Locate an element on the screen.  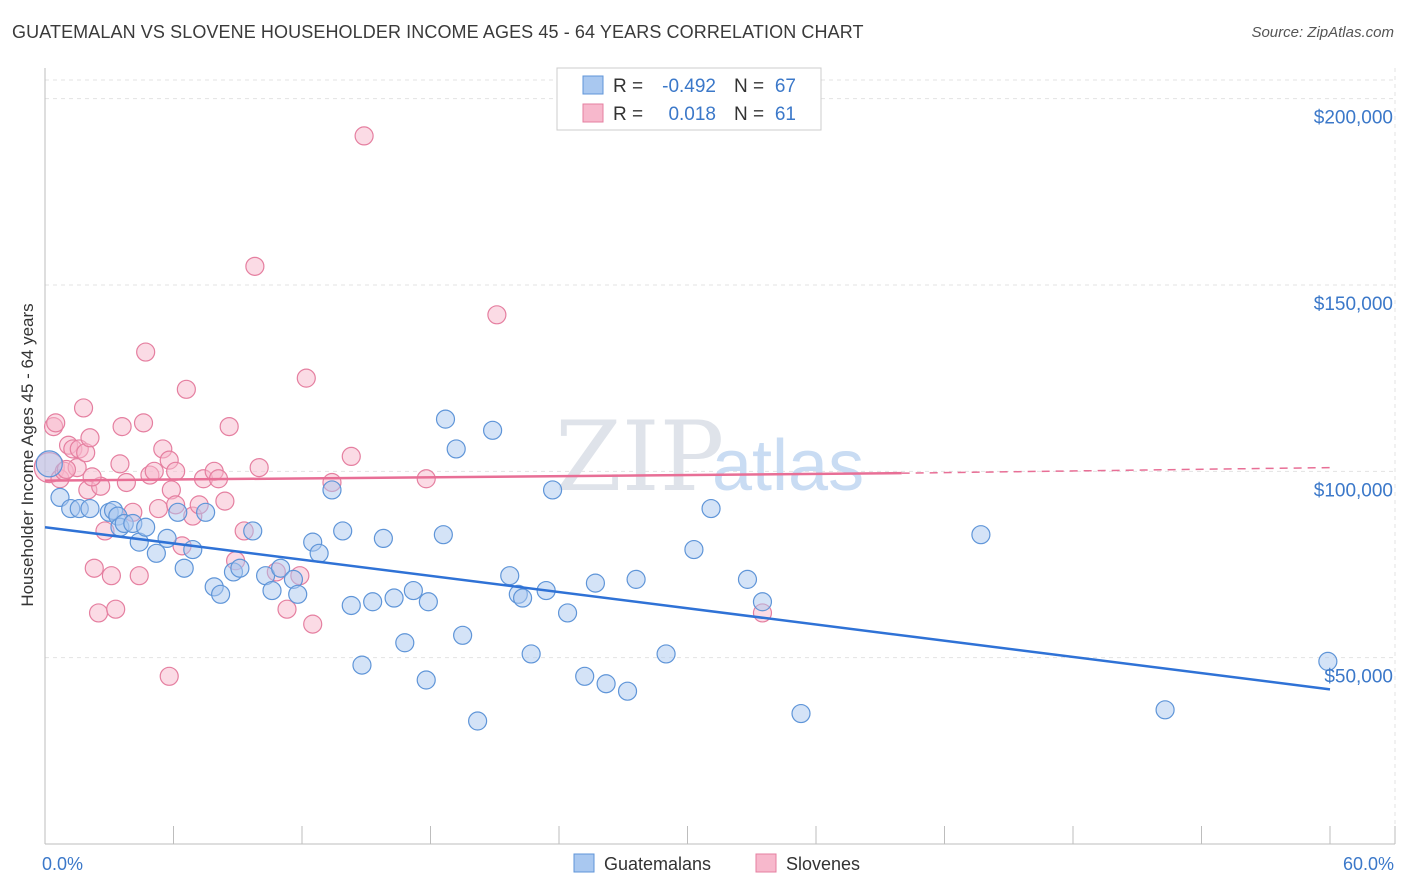
legend-r-value-guatemalans: -0.492 is located at coordinates (689, 86).